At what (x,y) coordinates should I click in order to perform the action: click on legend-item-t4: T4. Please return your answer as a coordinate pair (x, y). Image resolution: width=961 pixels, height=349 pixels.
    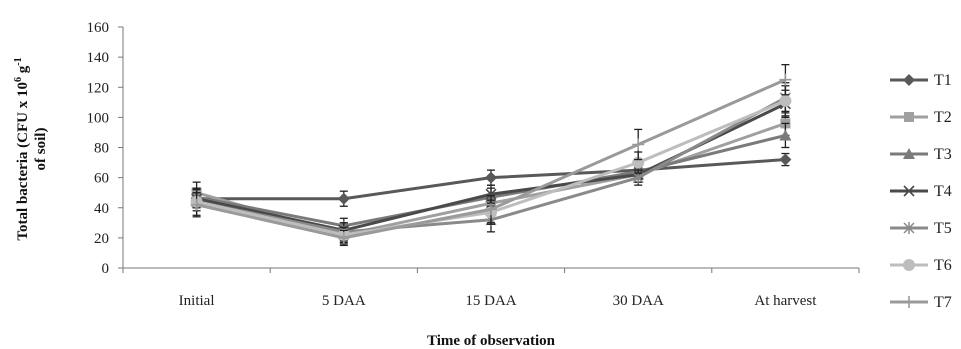
    Looking at the image, I should click on (921, 191).